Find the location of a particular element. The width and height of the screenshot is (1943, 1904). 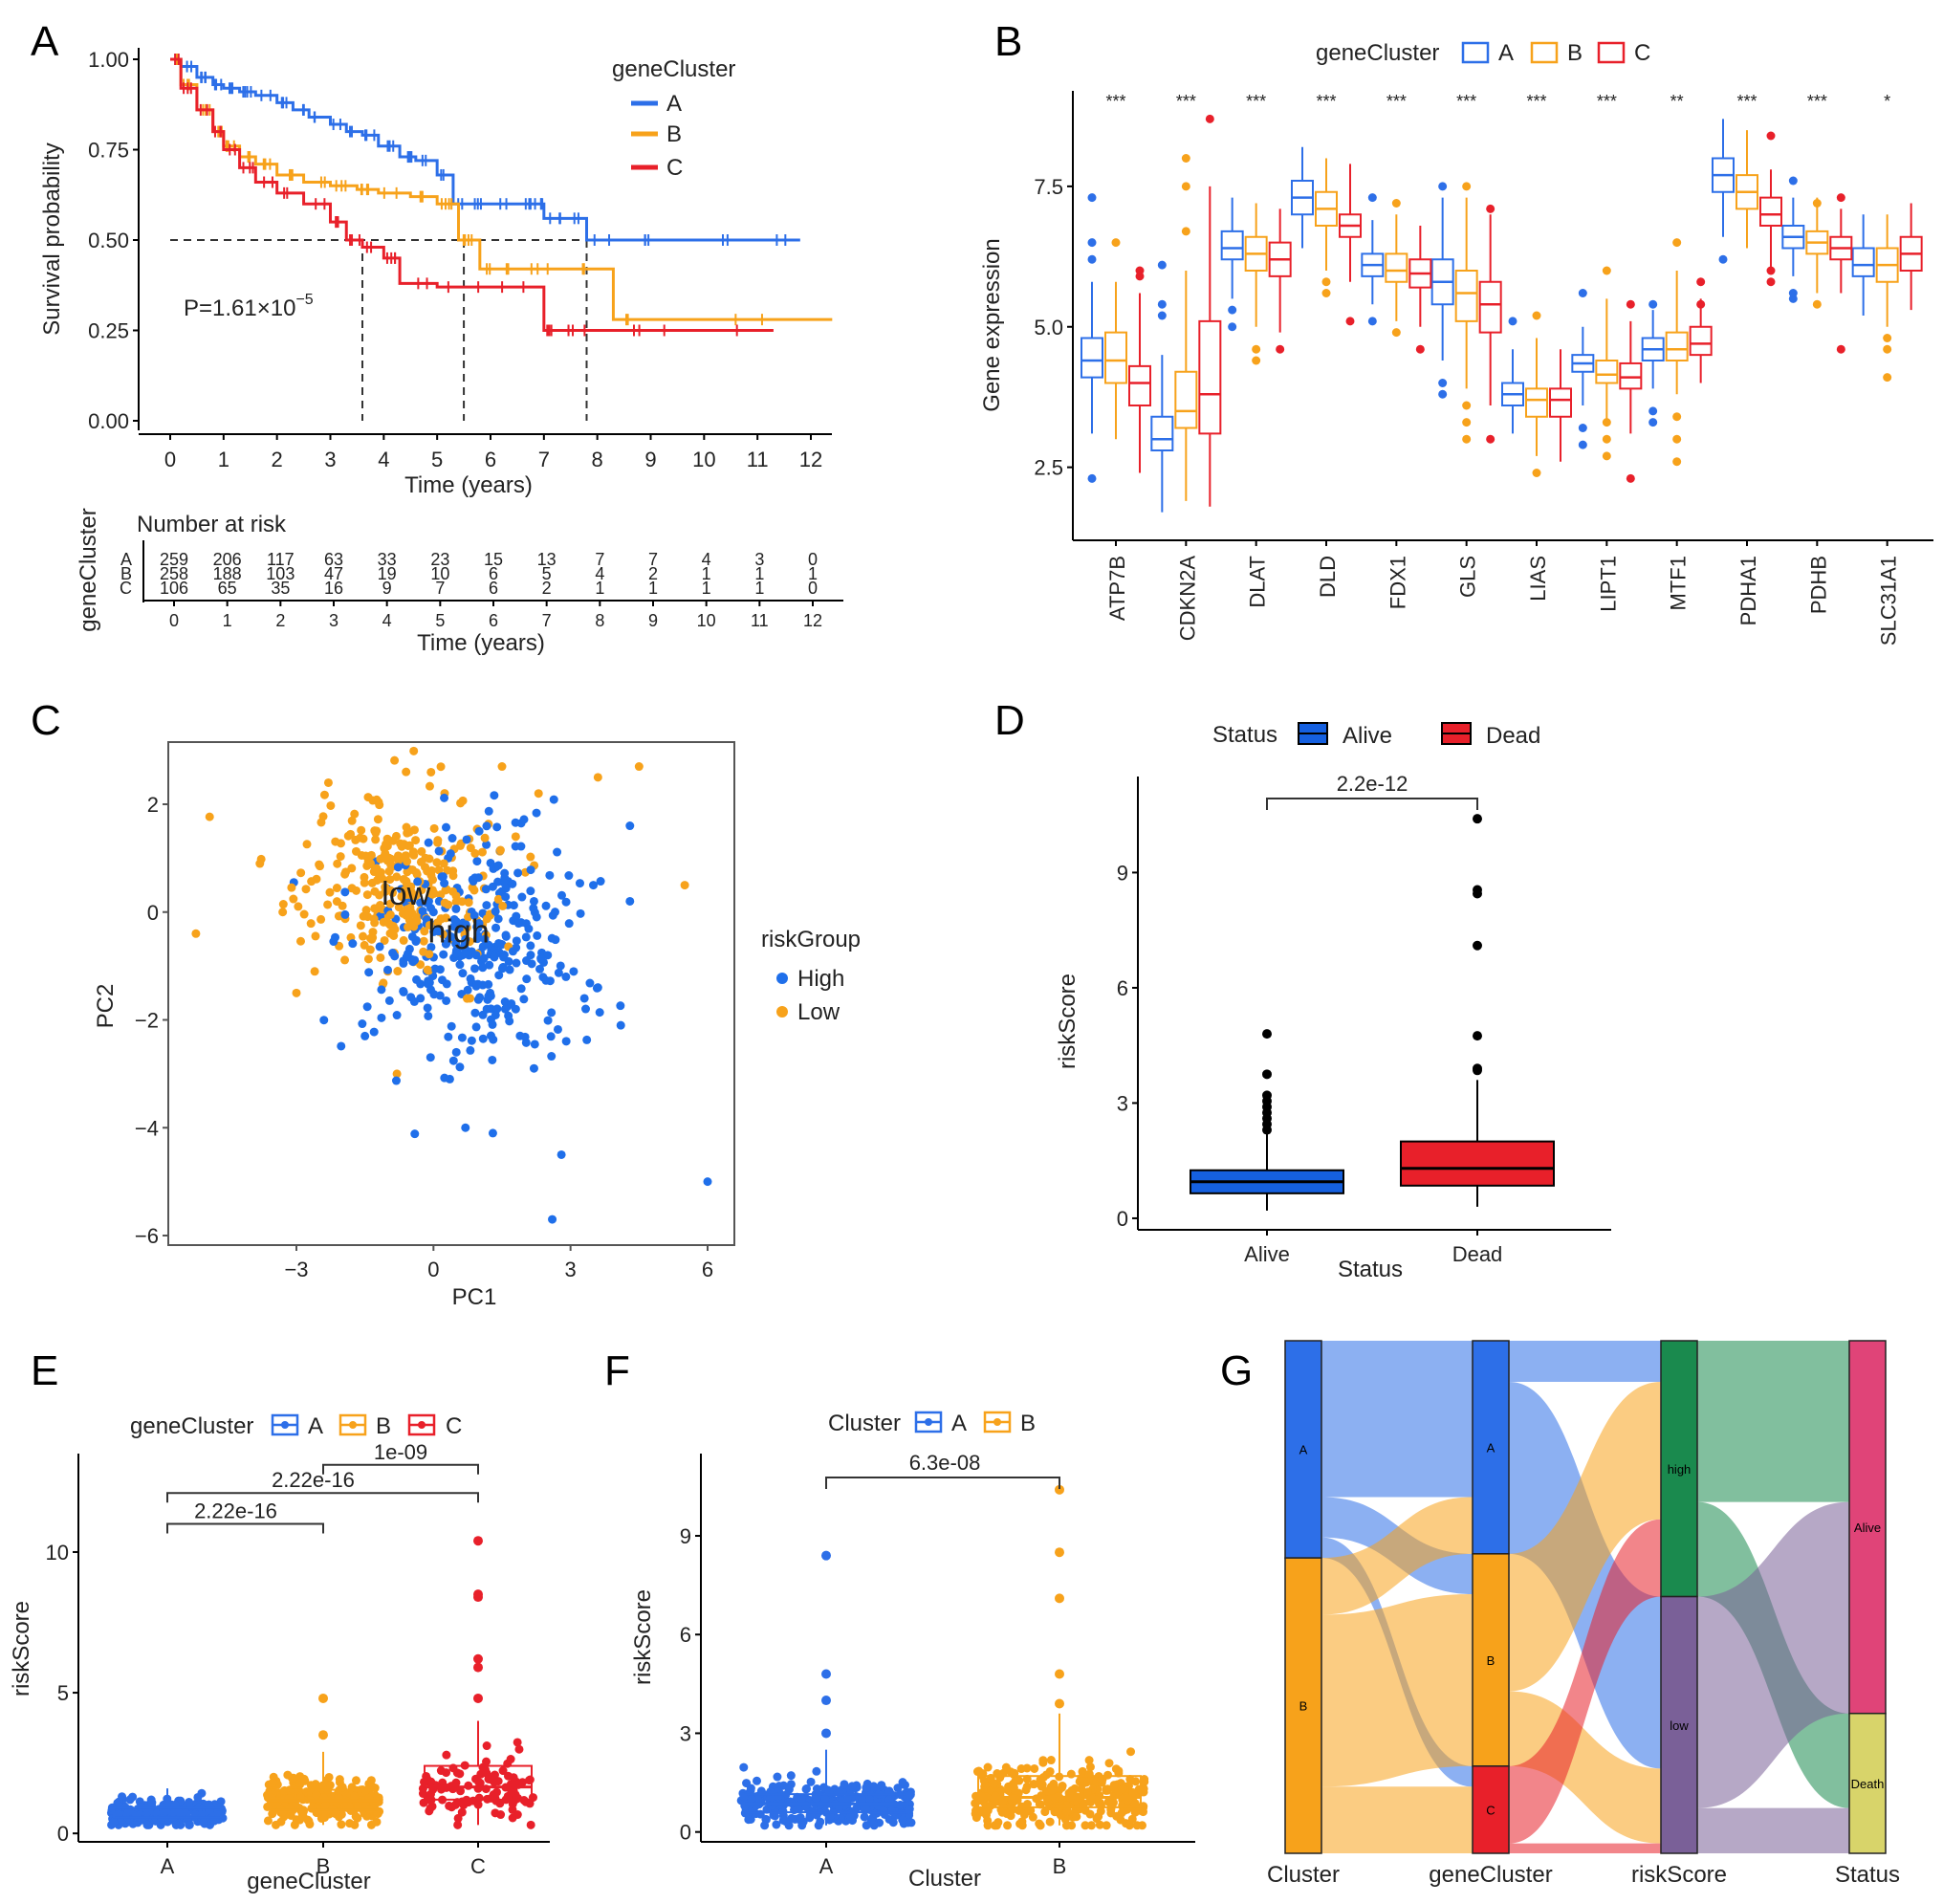

gene-label: MTF1 is located at coordinates (1679, 583).